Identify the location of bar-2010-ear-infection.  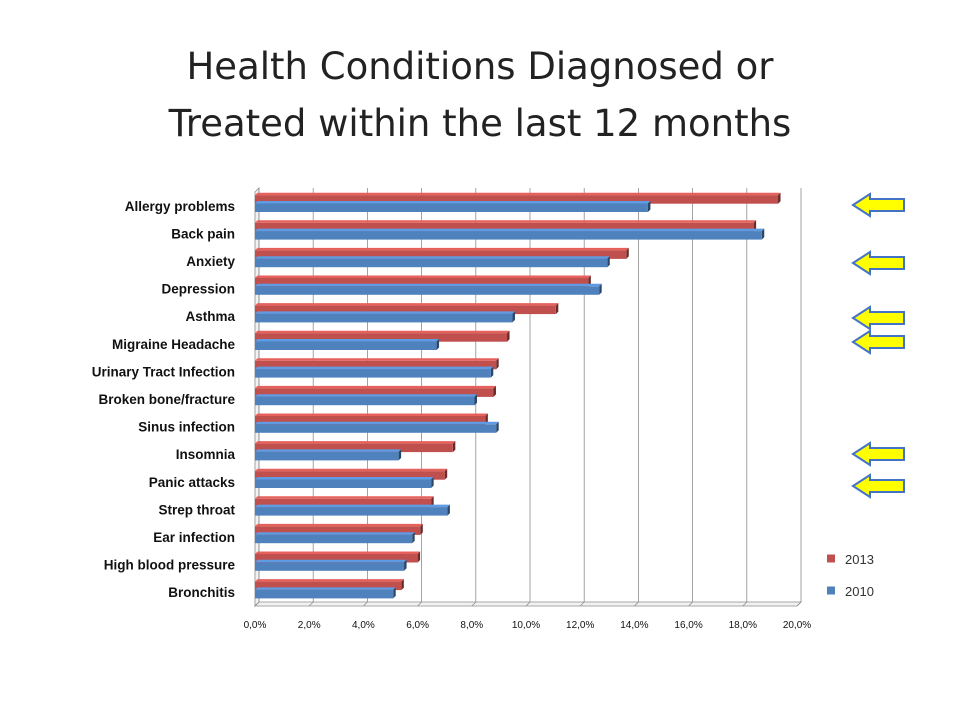
(335, 538).